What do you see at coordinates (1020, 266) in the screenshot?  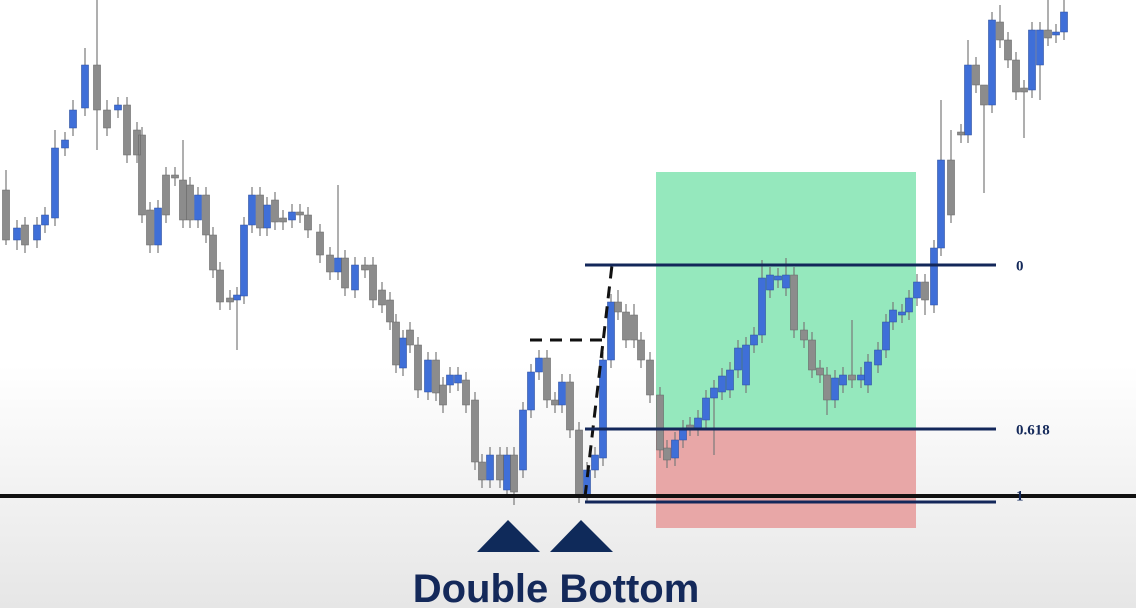 I see `fib-label: 0` at bounding box center [1020, 266].